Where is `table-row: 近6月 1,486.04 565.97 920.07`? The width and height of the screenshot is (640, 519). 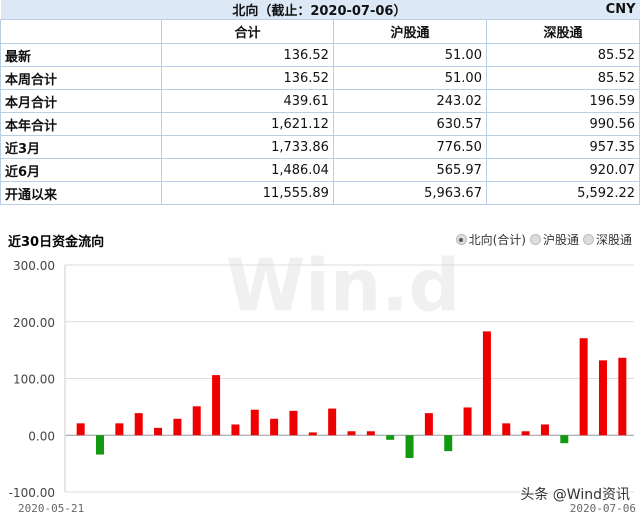
table-row: 近6月 1,486.04 565.97 920.07 is located at coordinates (320, 170).